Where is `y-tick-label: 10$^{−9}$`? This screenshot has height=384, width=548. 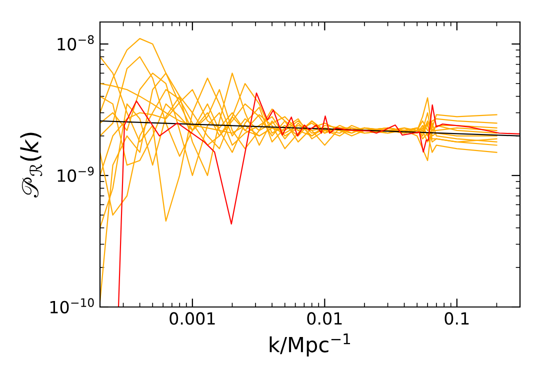 y-tick-label: 10$^{−9}$ is located at coordinates (76, 174).